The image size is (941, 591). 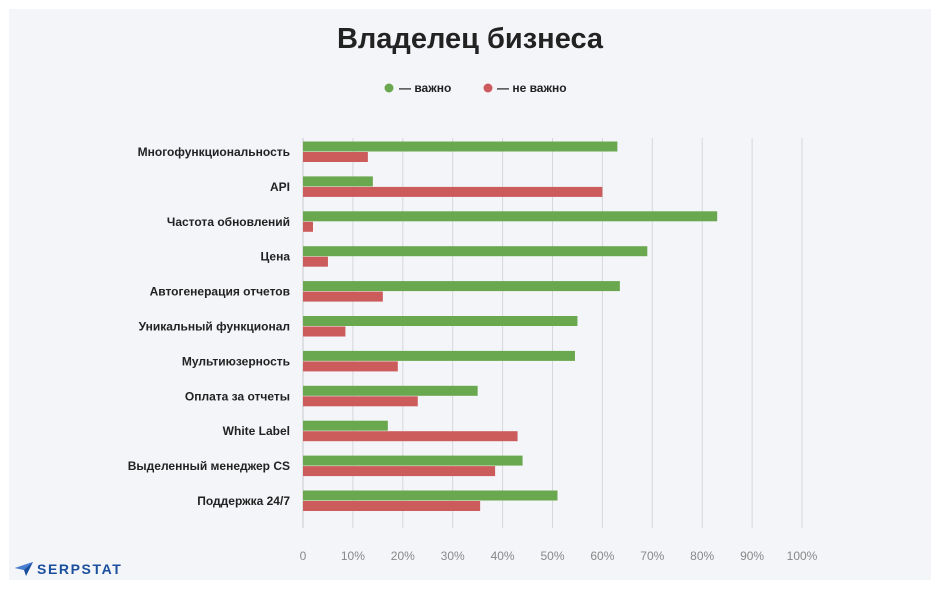 I want to click on legend: — важно — не важно, so click(x=475, y=88).